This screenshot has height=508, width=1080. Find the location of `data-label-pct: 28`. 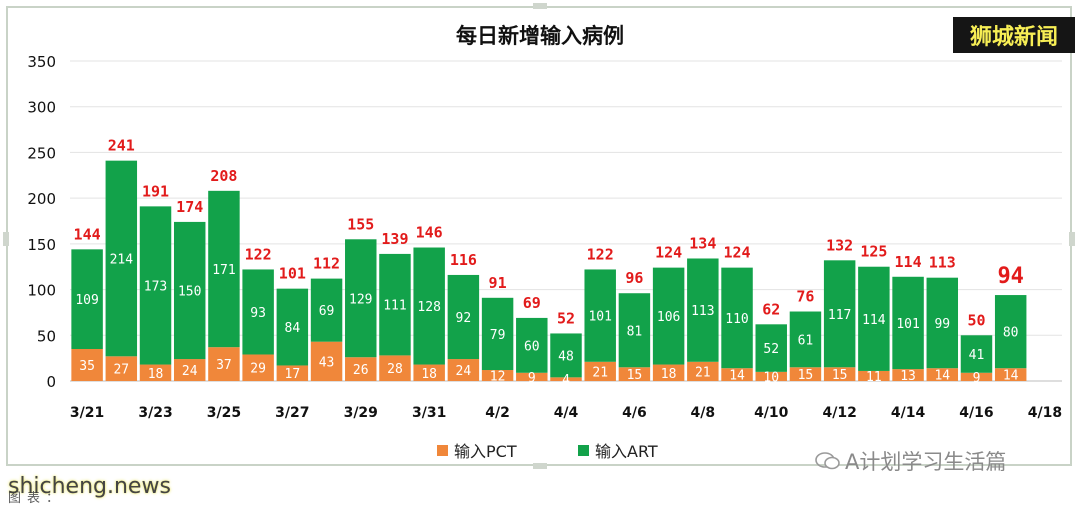

data-label-pct: 28 is located at coordinates (395, 369).